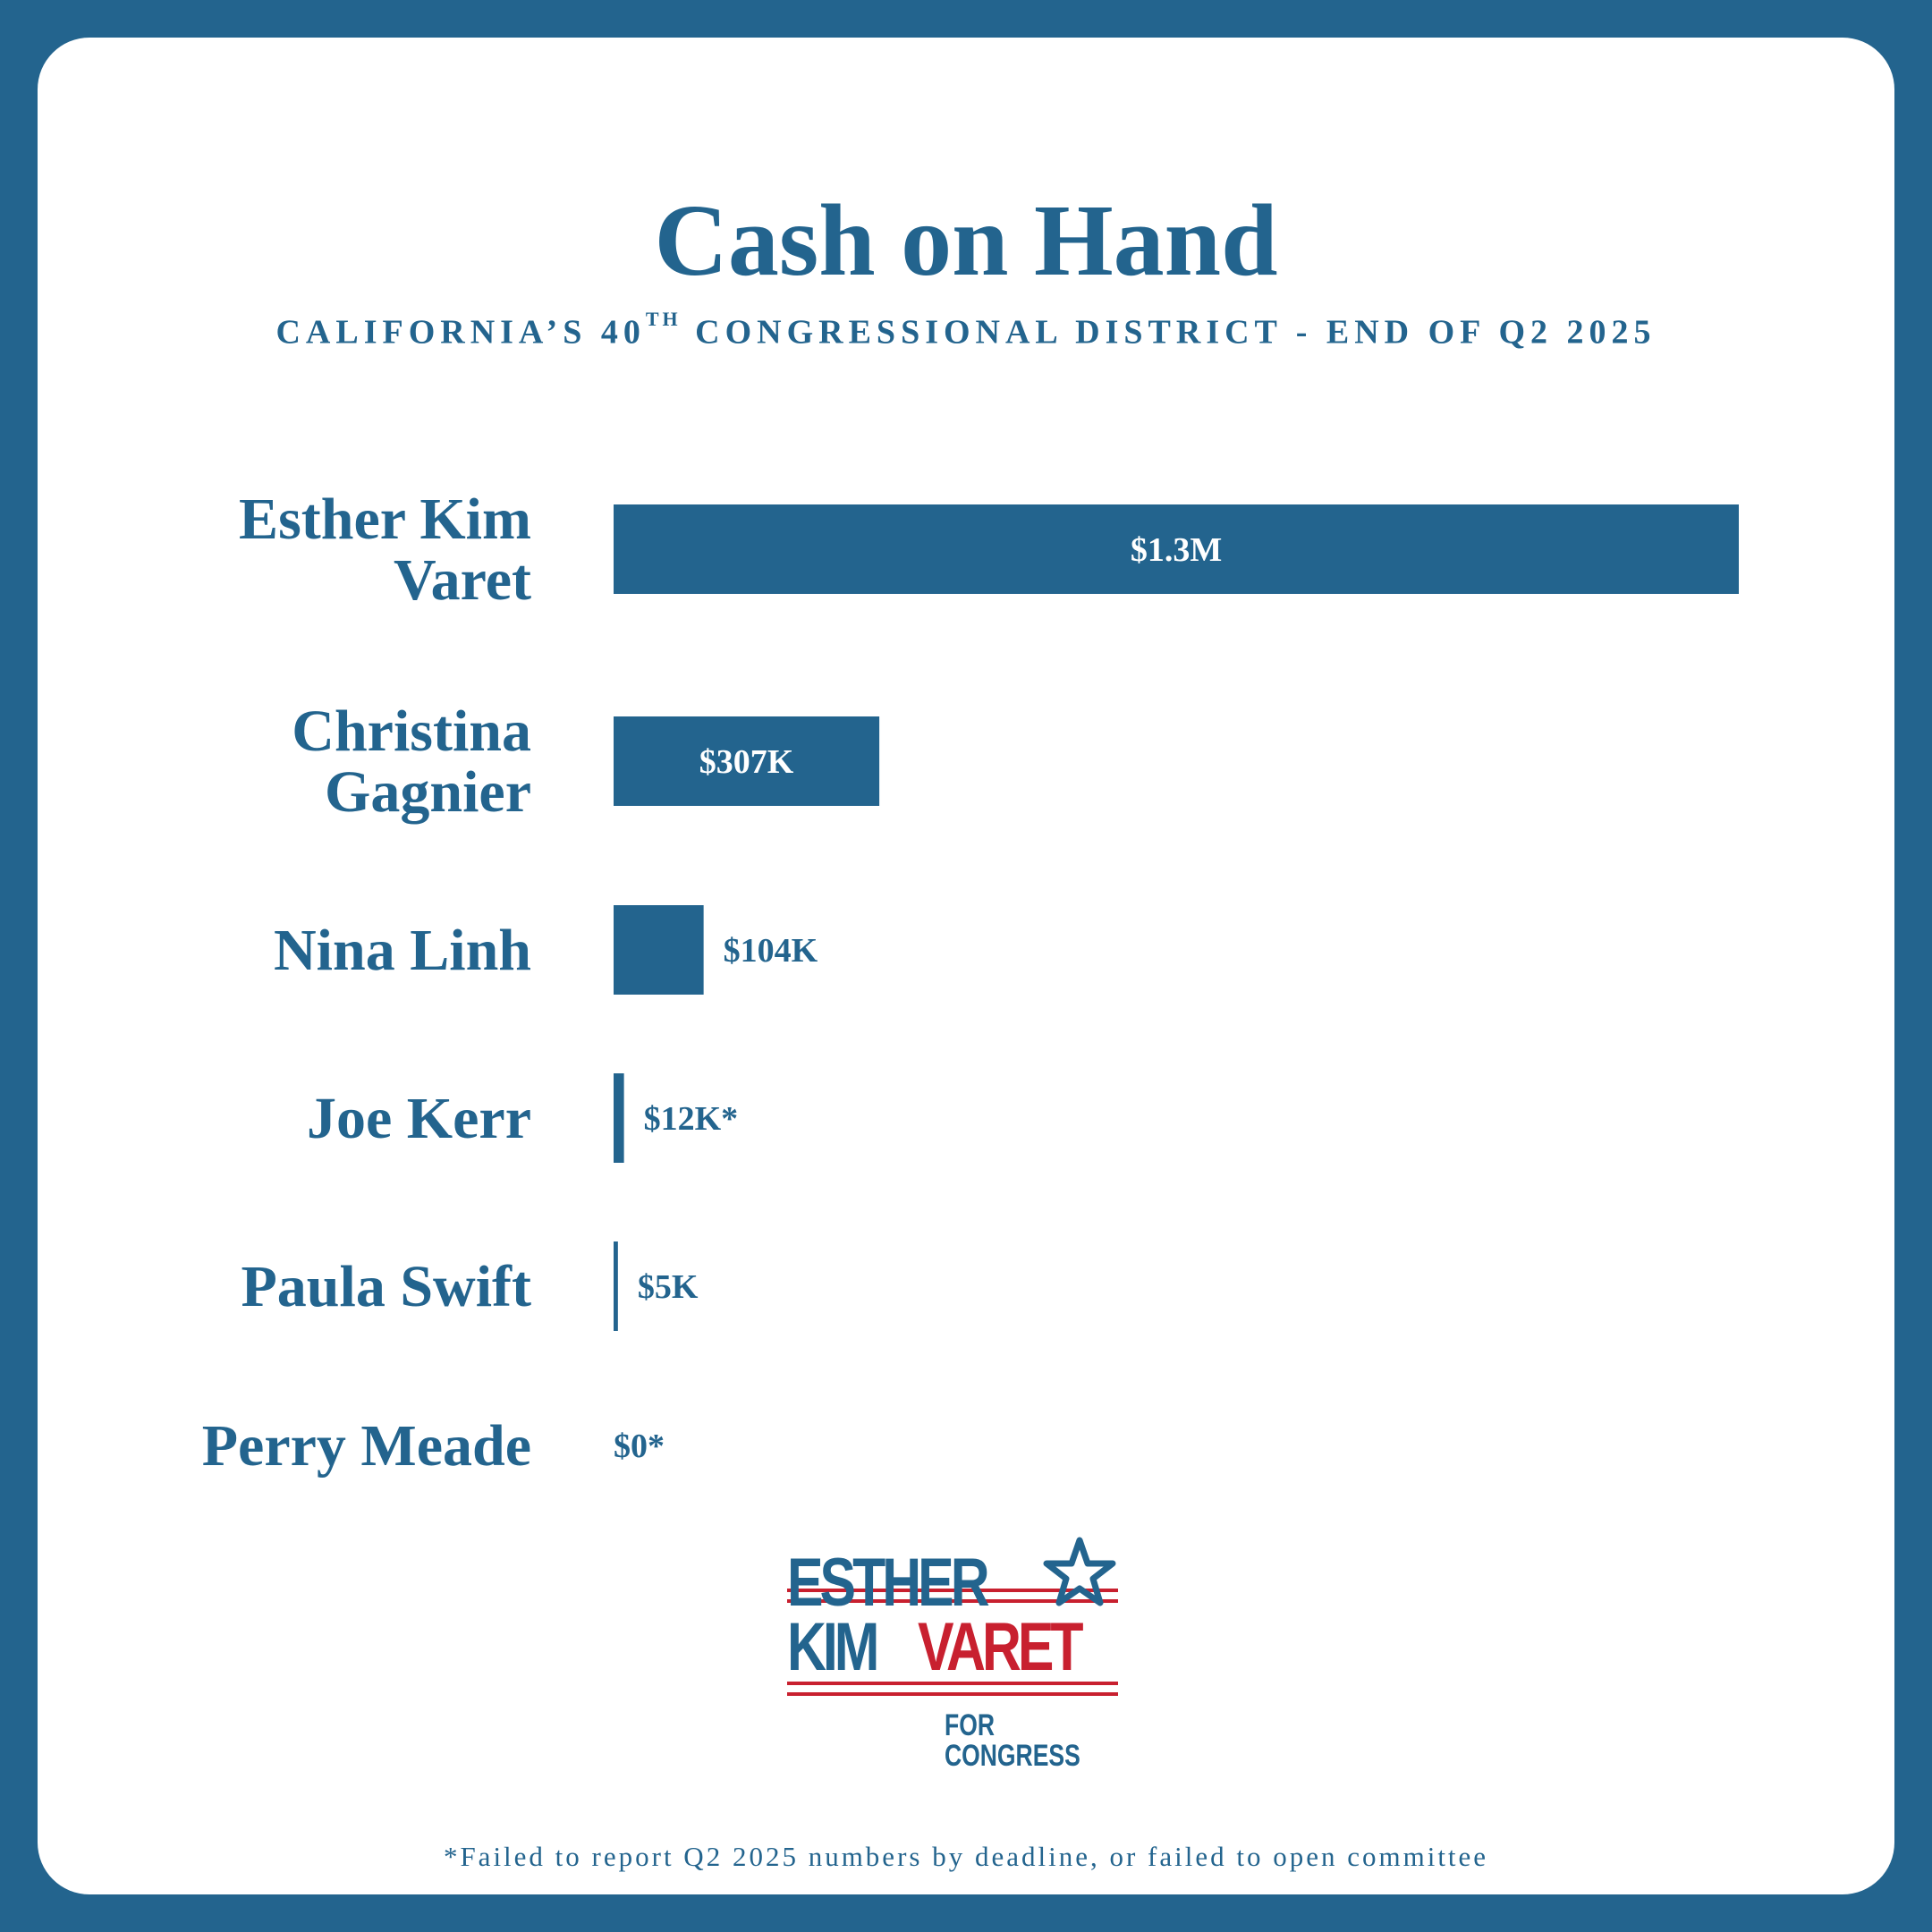  I want to click on bar-christina-gagnier, so click(747, 761).